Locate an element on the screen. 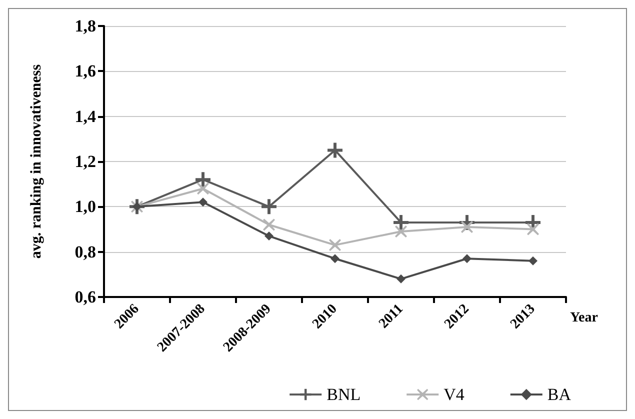  legend-label: BA is located at coordinates (559, 394).